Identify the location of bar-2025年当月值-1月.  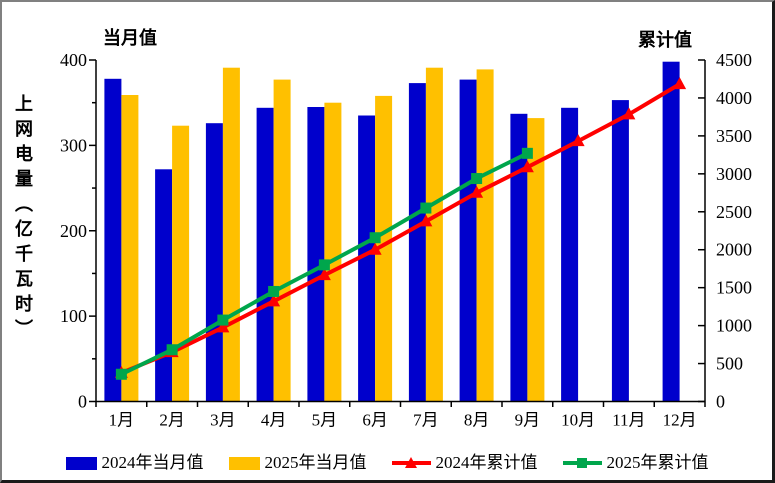
(130, 248).